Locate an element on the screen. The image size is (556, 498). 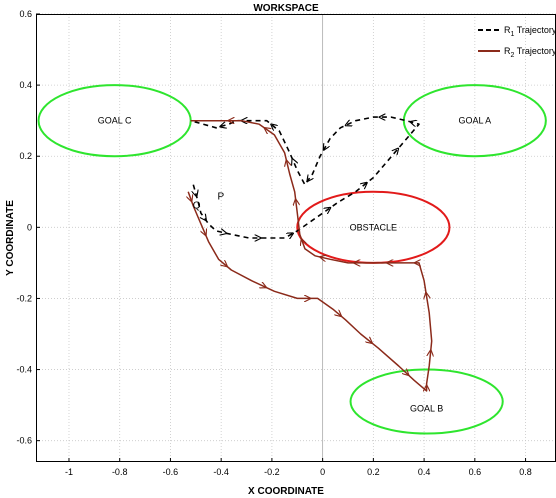
y-tick-label: -0.2 is located at coordinates (24, 298).